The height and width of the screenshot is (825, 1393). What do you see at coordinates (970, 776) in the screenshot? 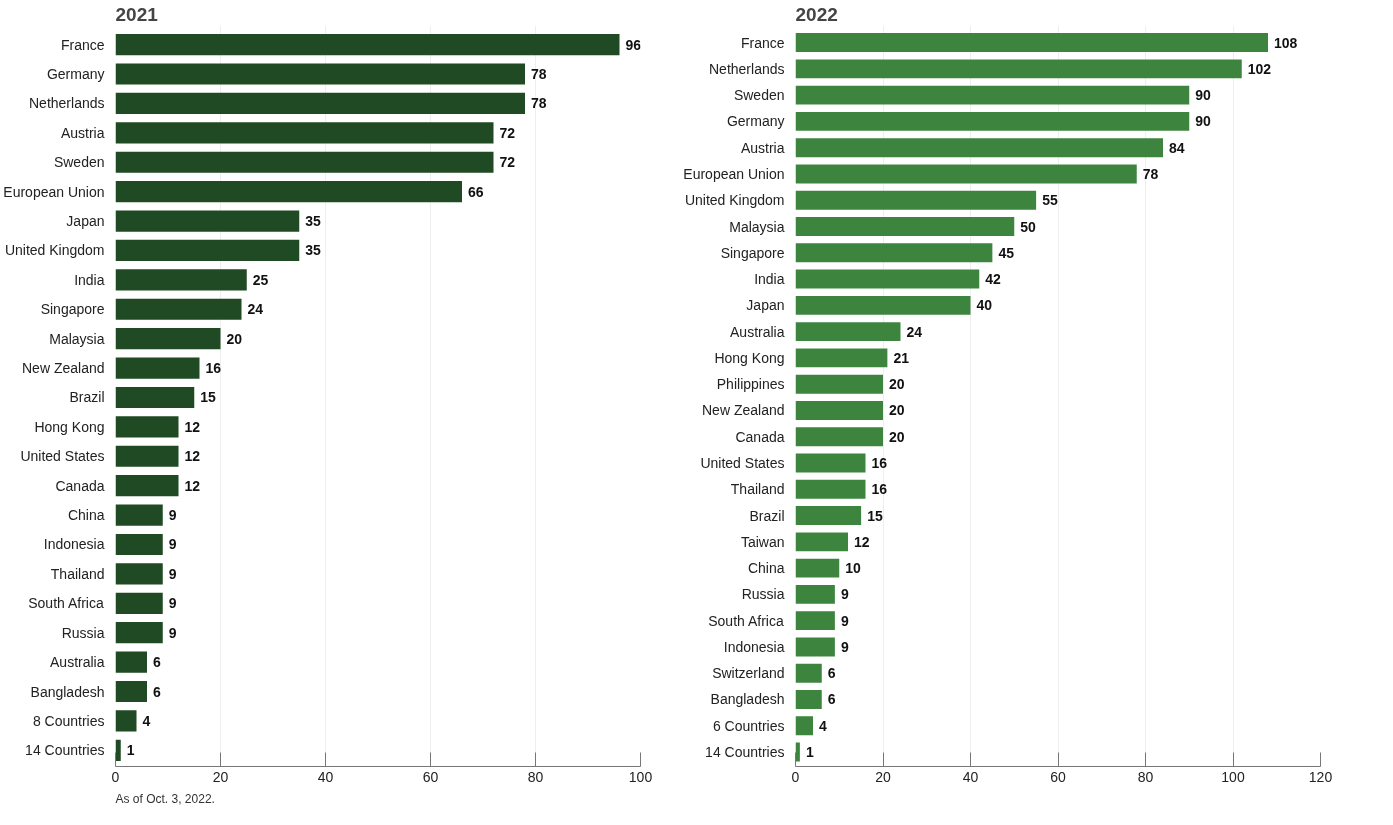
I see `x-tick-label: 40` at bounding box center [970, 776].